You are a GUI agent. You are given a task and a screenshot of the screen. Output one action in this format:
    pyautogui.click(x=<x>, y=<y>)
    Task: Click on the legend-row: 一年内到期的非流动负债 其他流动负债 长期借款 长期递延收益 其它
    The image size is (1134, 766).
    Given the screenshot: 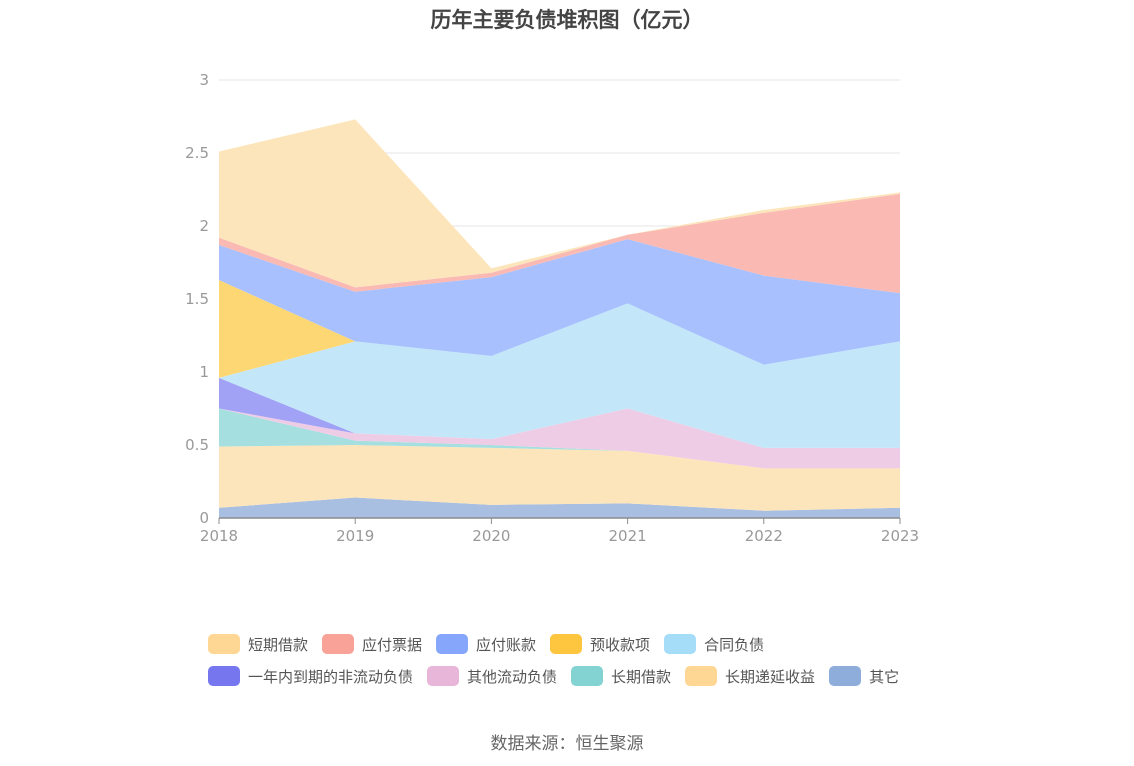 What is the action you would take?
    pyautogui.click(x=588, y=676)
    